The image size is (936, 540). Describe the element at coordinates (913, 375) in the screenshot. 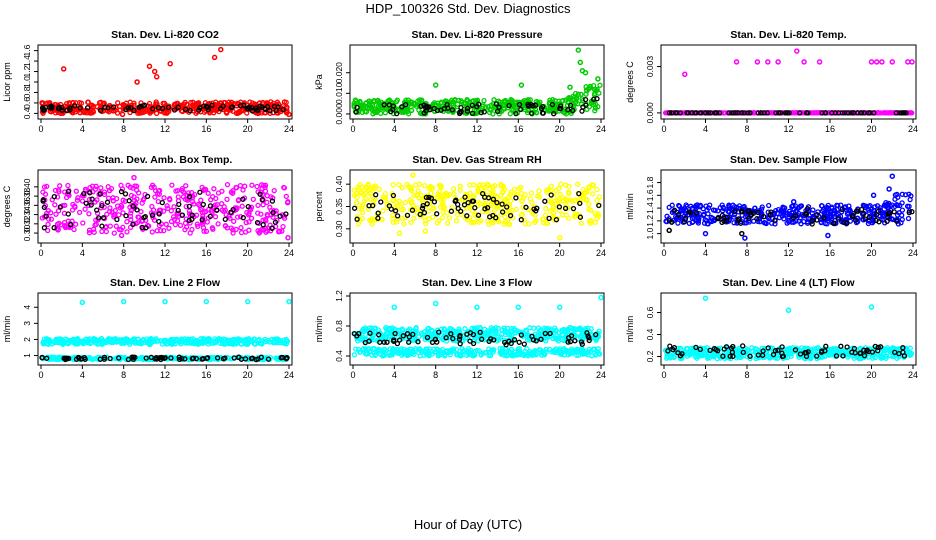

I see `x-tick-label: 24` at that location.